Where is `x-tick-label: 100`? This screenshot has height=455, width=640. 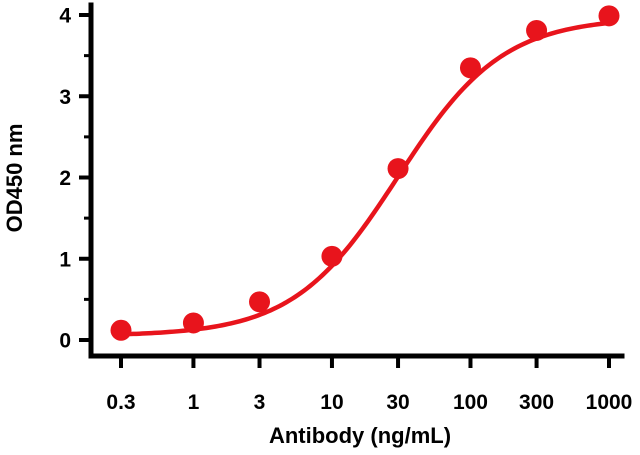
x-tick-label: 100 is located at coordinates (470, 402).